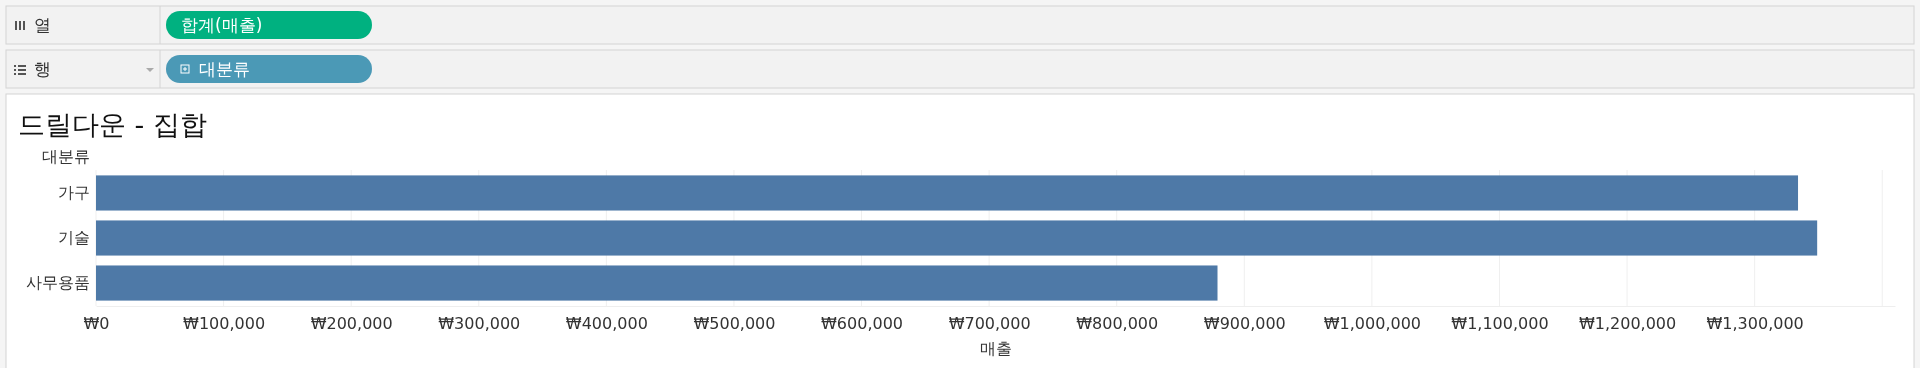  I want to click on x-tick-label: ₩1,200,000, so click(1627, 324).